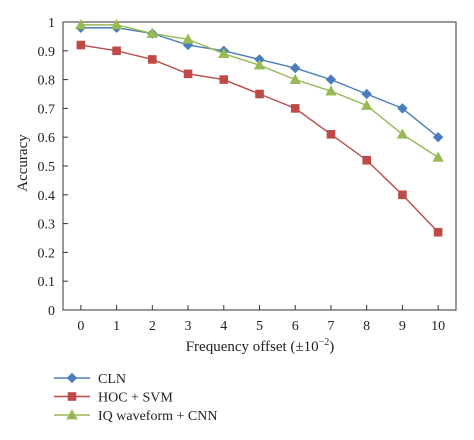  I want to click on y-tick-label: 0.1, so click(47, 282).